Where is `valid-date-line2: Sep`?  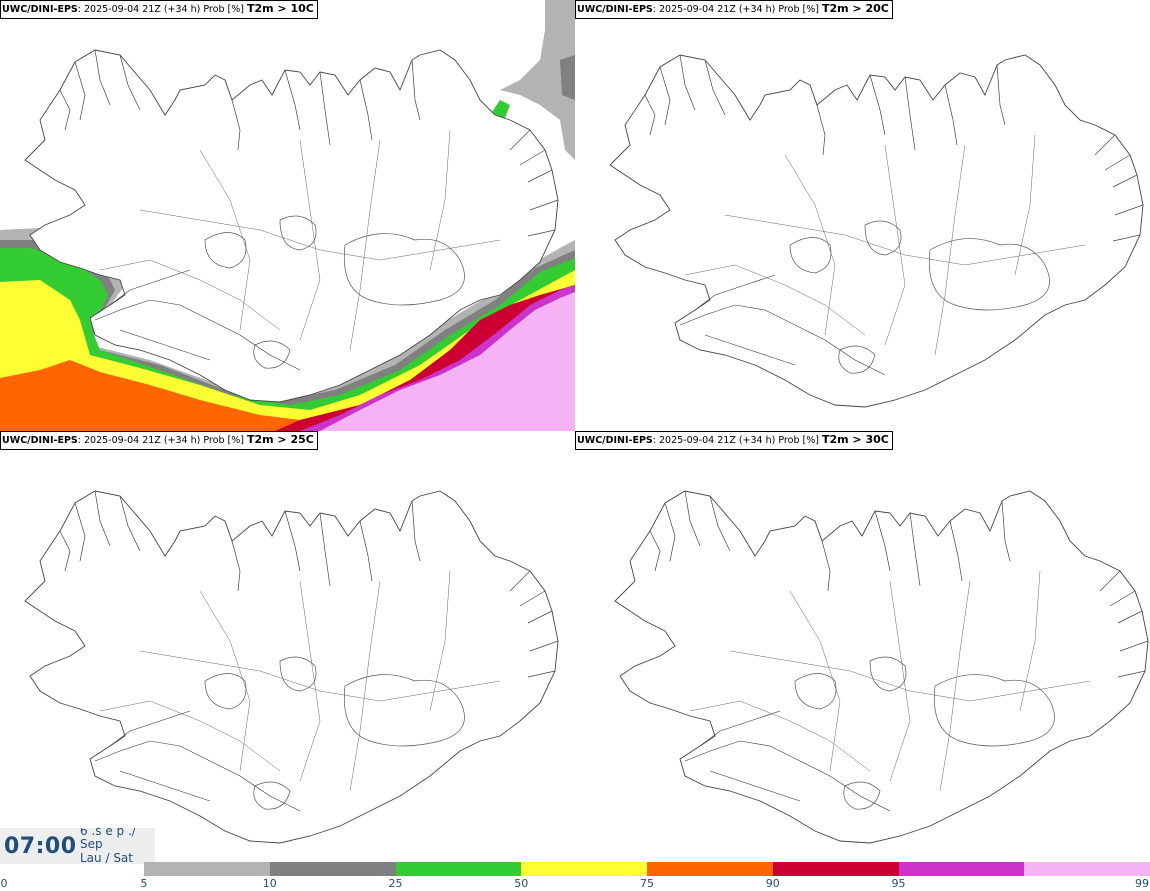
valid-date-line2: Sep is located at coordinates (91, 844).